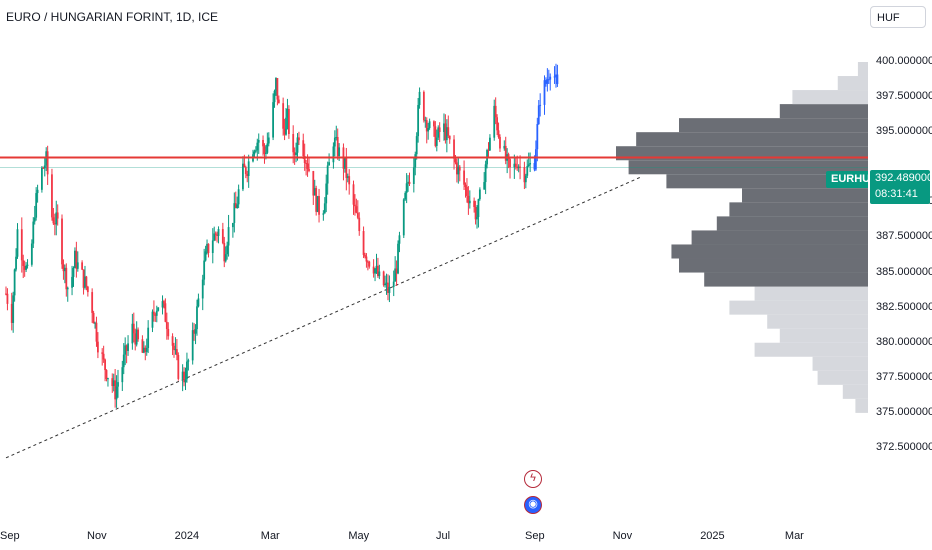 Image resolution: width=932 pixels, height=550 pixels. I want to click on time-axis: Sep Nov 2024 Mar May Jul Sep Nov 2025 Mar, so click(434, 536).